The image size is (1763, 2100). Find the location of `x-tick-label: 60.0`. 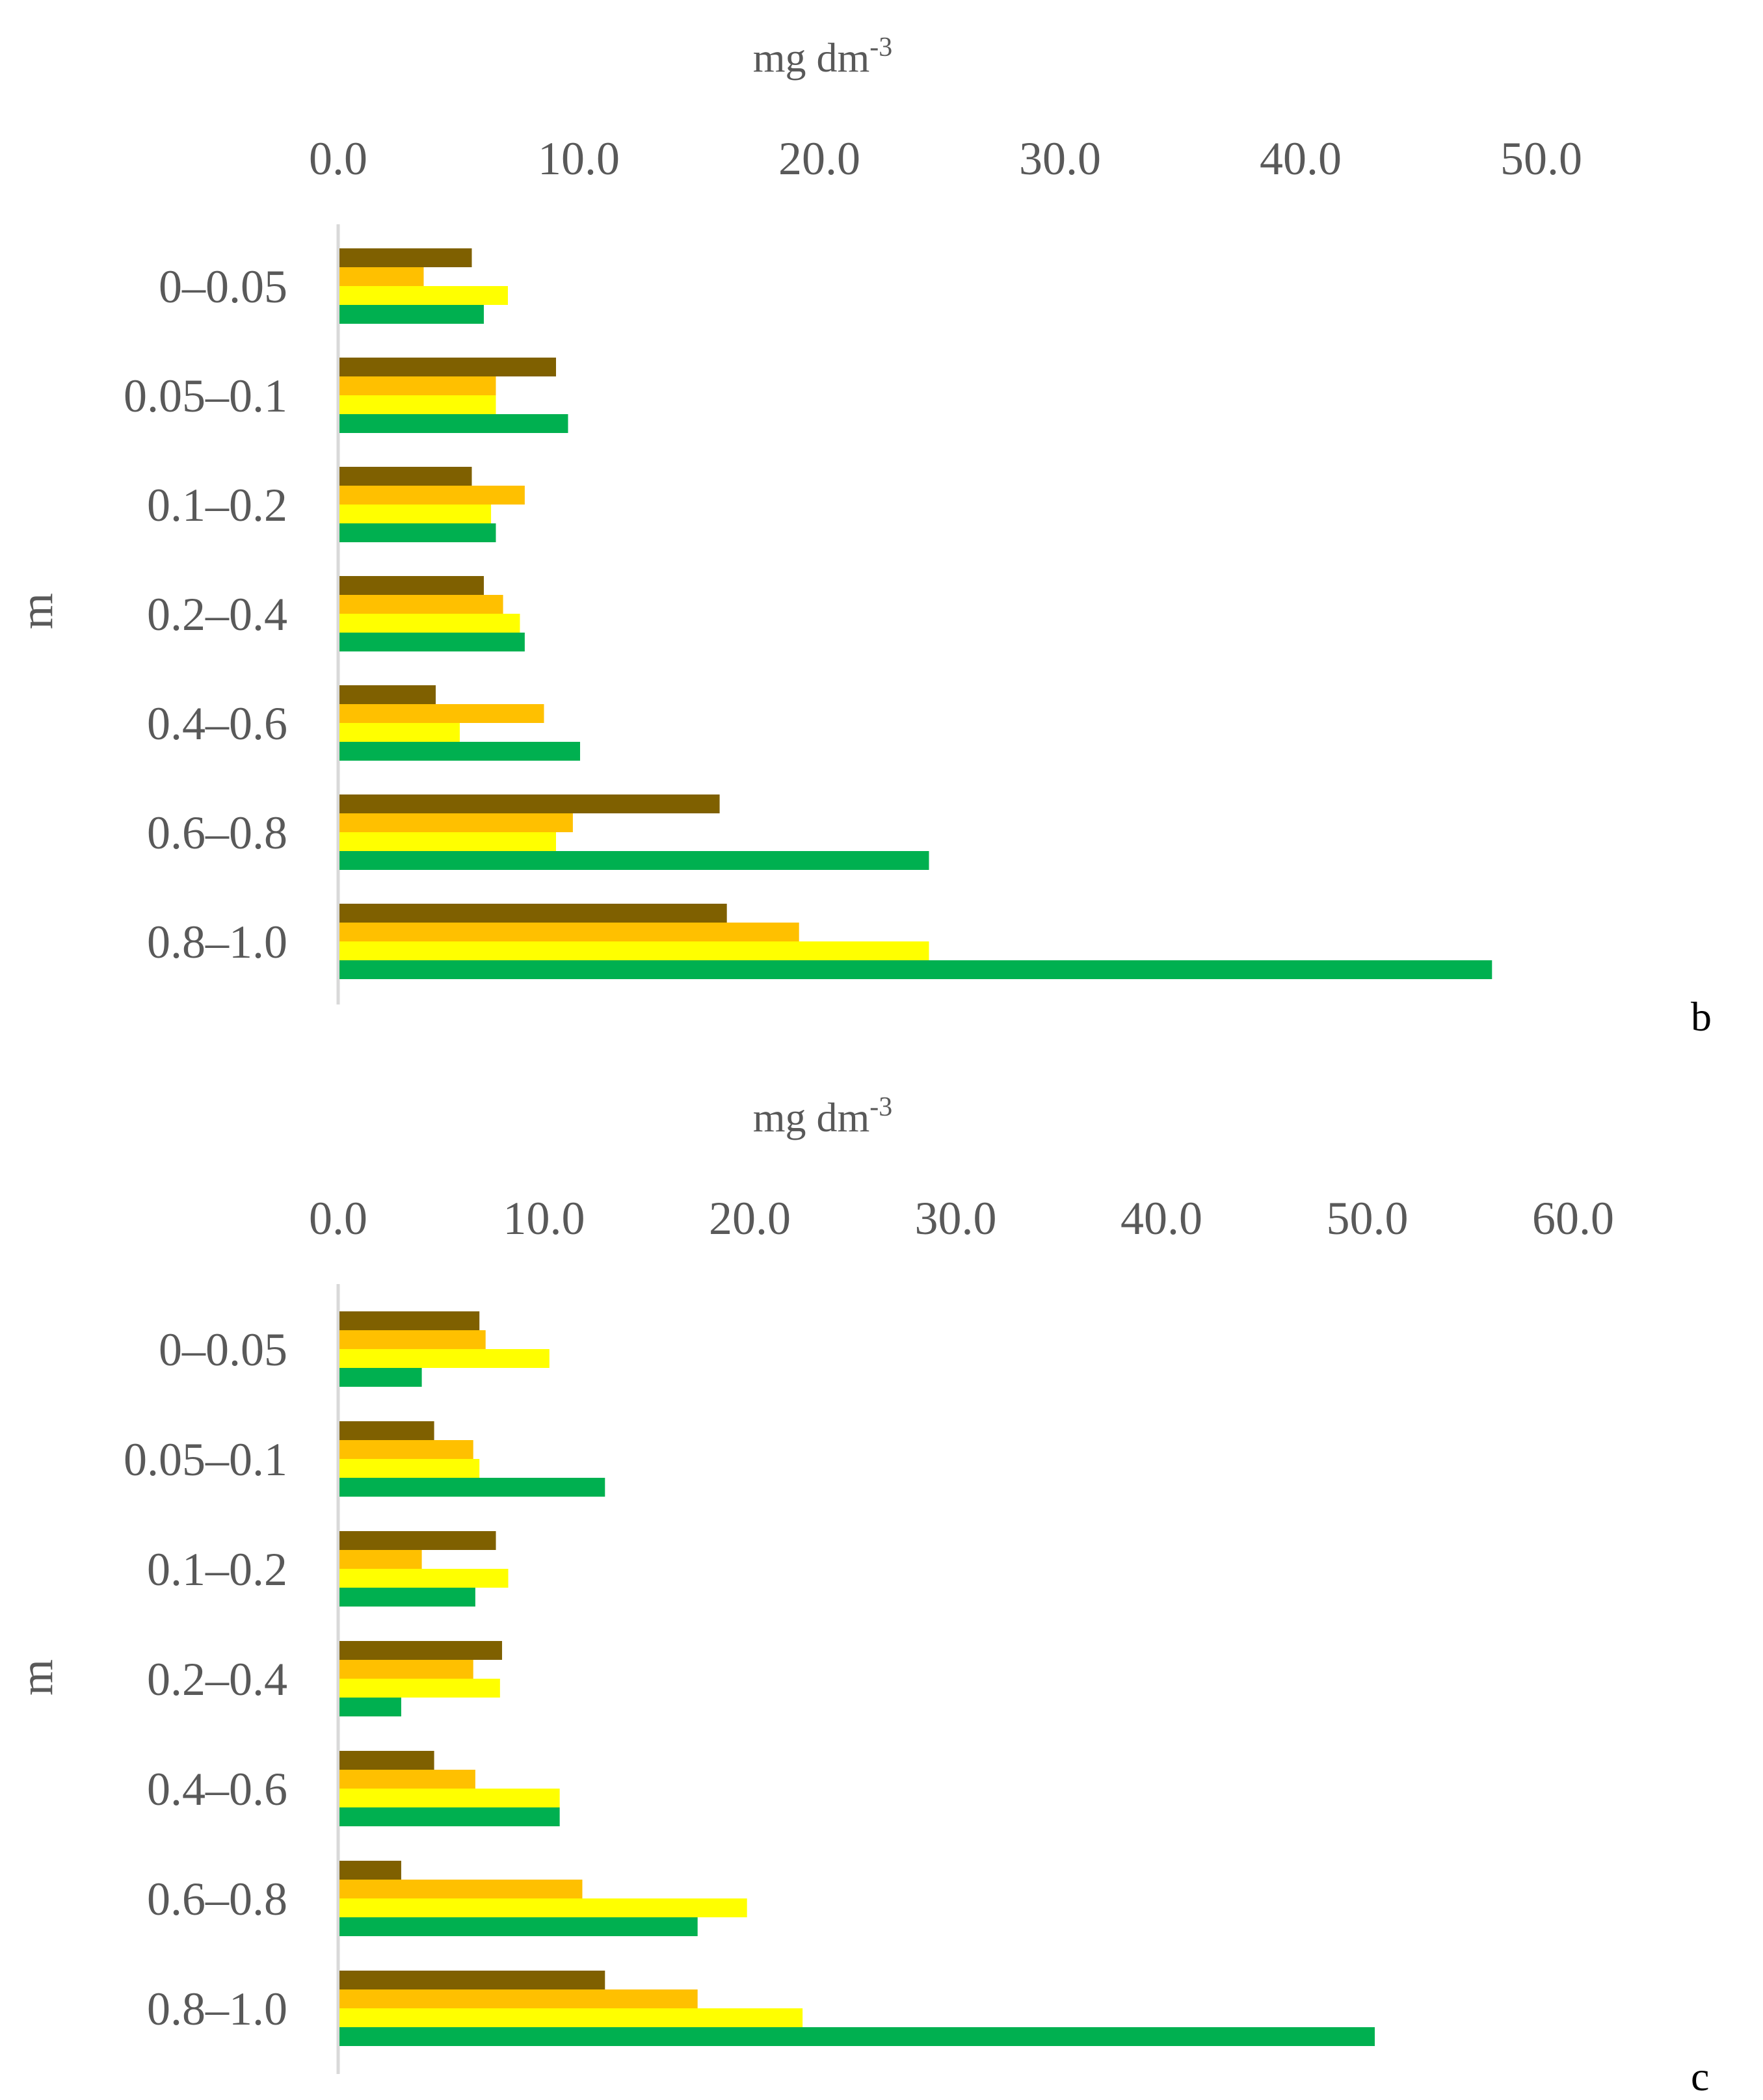

x-tick-label: 60.0 is located at coordinates (1573, 1218).